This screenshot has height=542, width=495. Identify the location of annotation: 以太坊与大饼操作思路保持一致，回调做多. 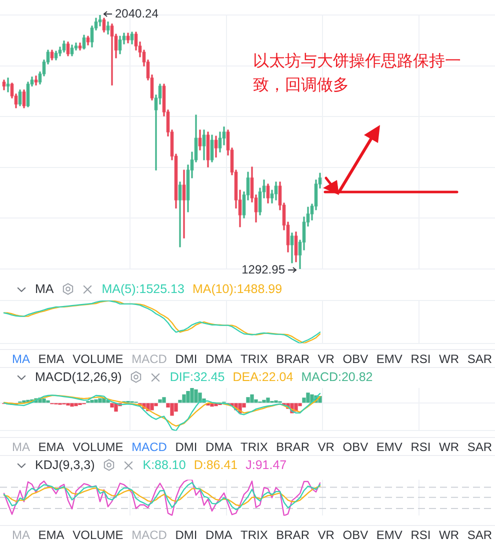
(357, 74).